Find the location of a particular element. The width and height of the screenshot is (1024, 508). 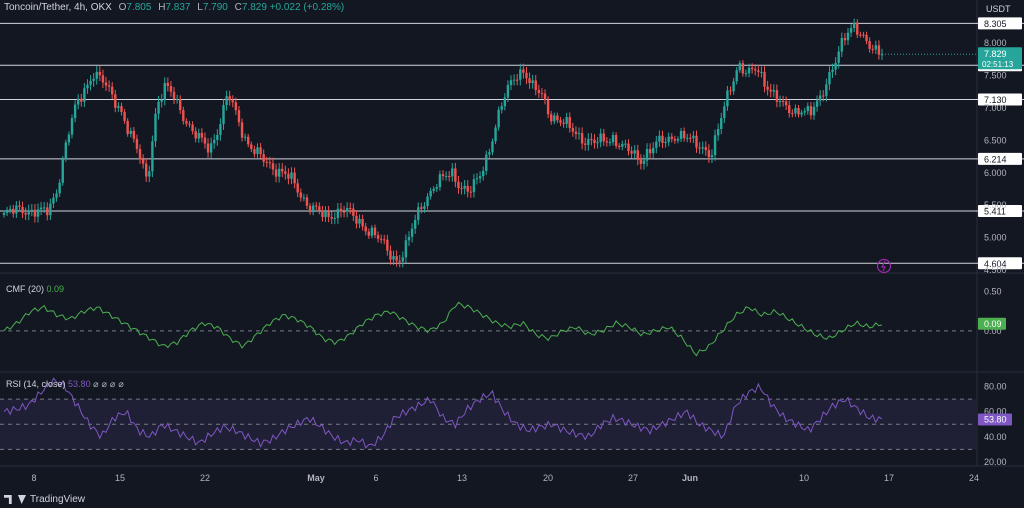

cmf-tick-label: 0.00 is located at coordinates (993, 331).